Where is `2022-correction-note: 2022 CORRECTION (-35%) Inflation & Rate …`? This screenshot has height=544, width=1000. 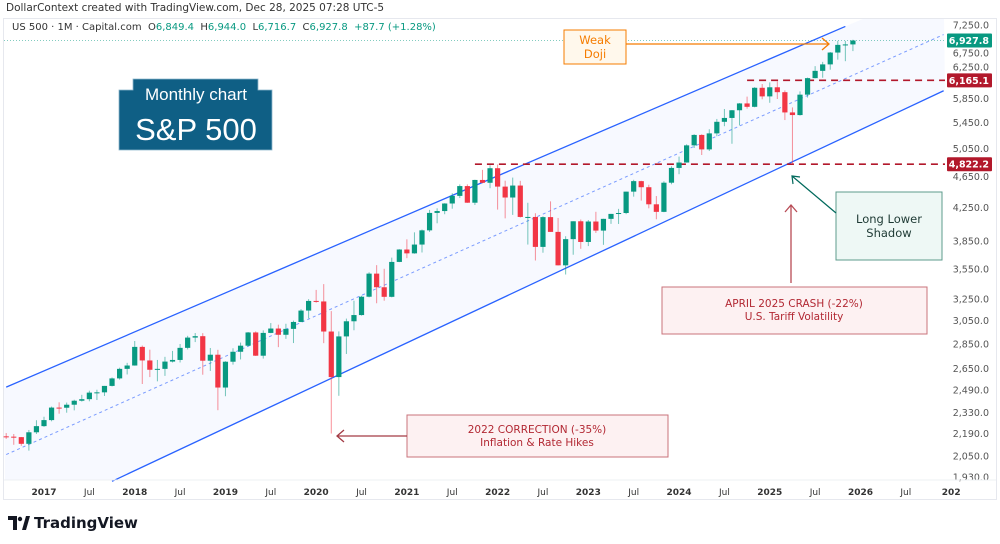 2022-correction-note: 2022 CORRECTION (-35%) Inflation & Rate … is located at coordinates (502, 436).